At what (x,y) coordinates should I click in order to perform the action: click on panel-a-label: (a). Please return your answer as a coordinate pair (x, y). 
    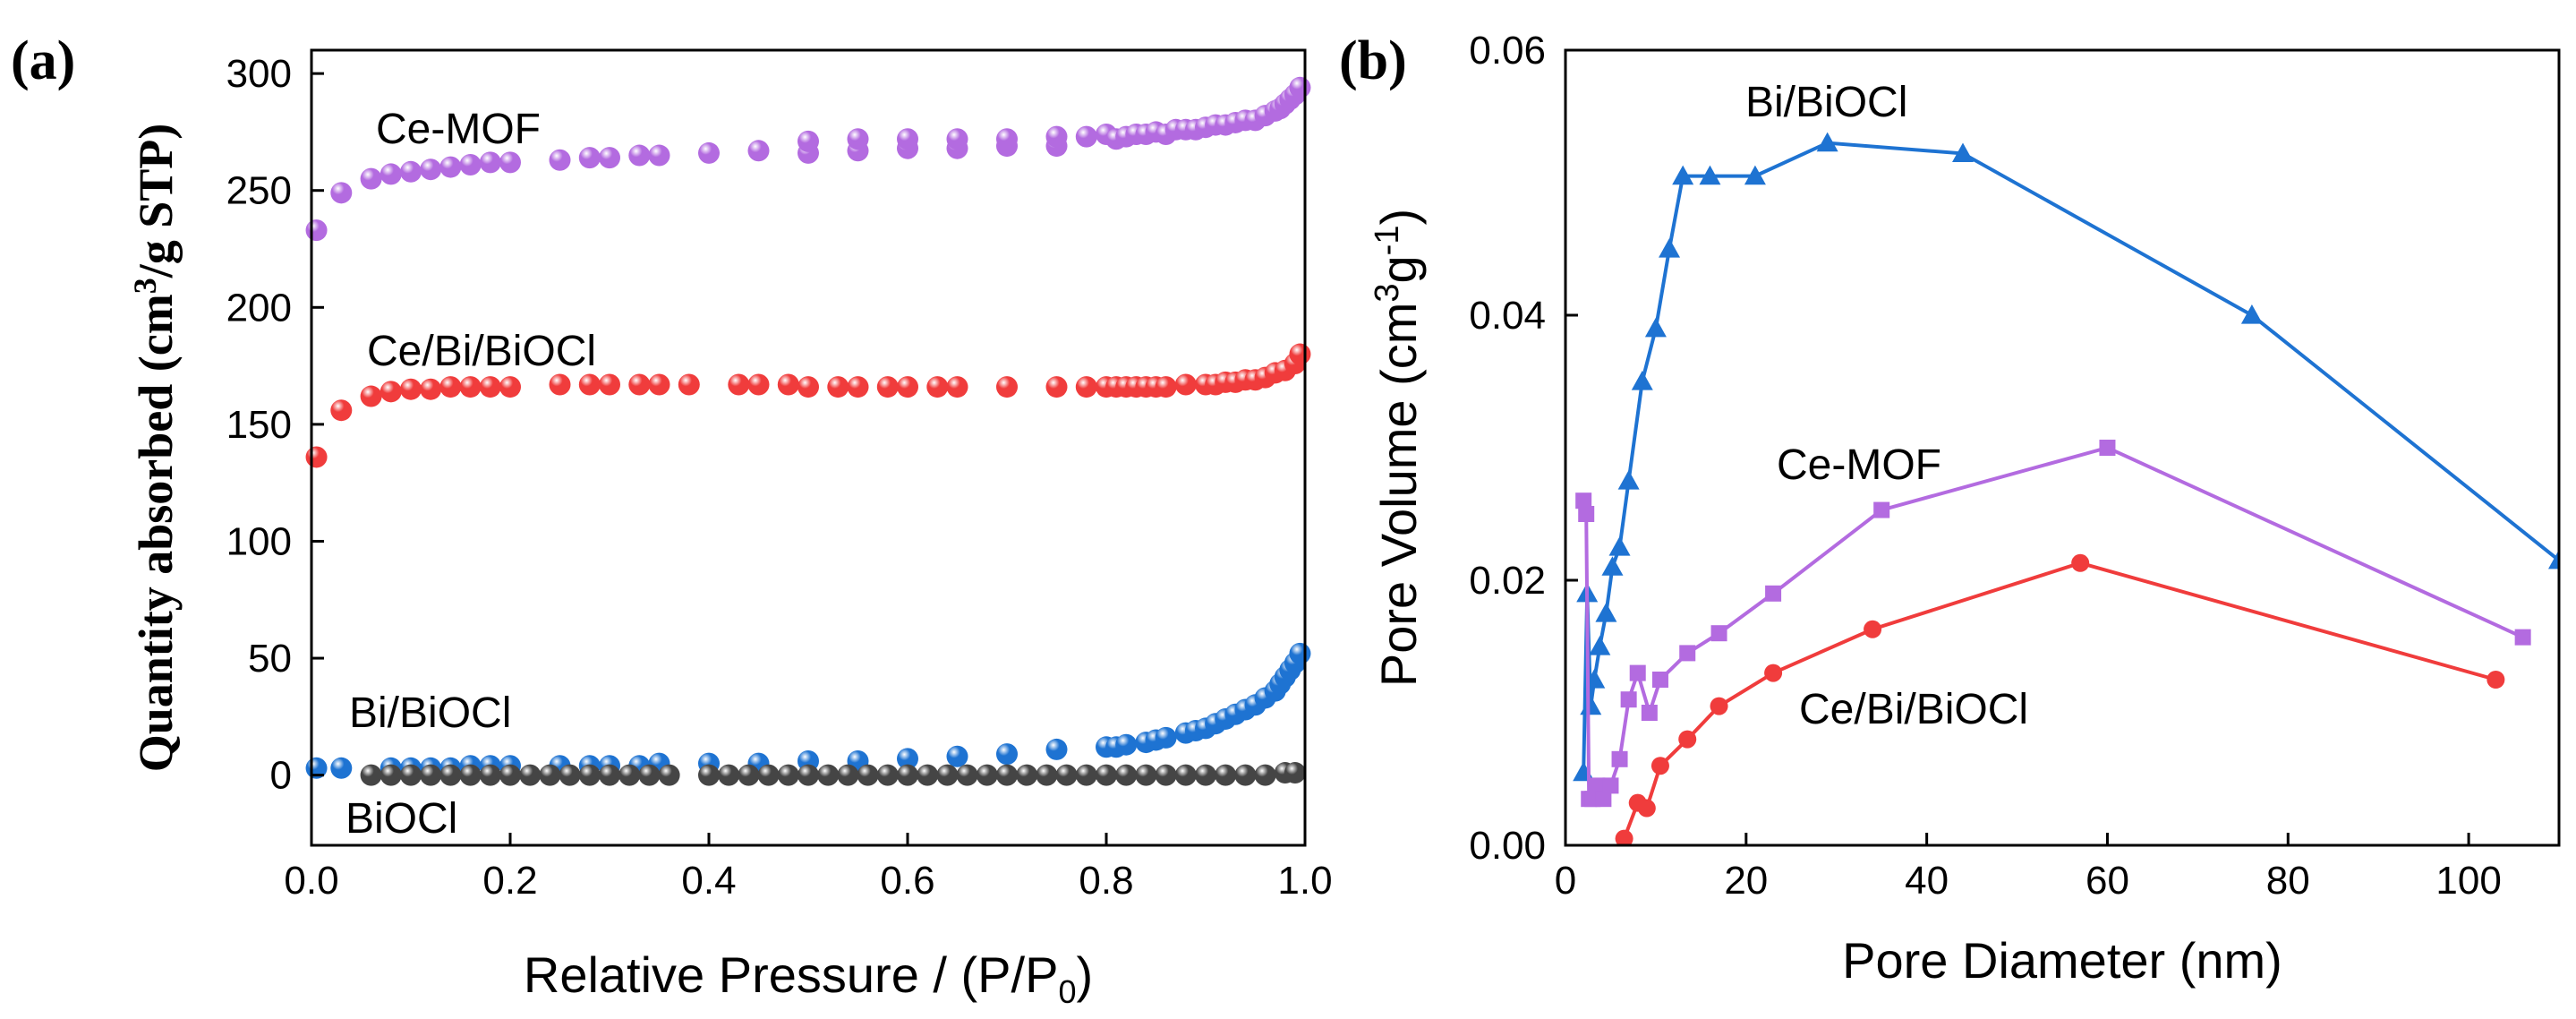
    Looking at the image, I should click on (43, 61).